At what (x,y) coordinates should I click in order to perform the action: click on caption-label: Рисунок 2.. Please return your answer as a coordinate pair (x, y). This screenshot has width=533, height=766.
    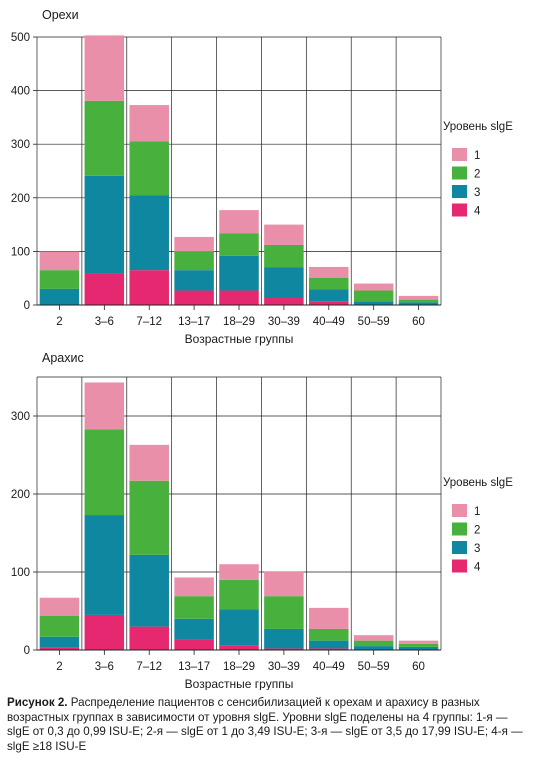
    Looking at the image, I should click on (37, 702).